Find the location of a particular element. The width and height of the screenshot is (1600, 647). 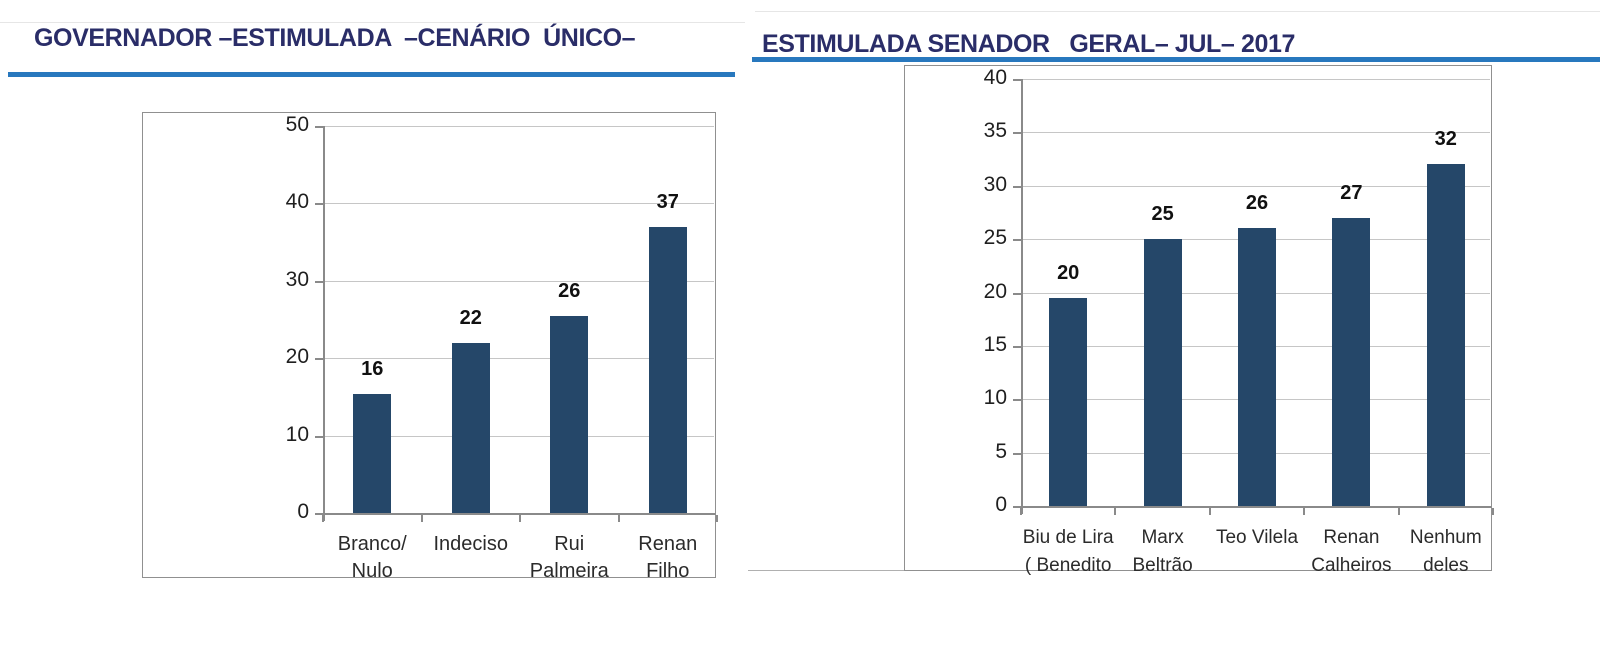

bar-nenhum-deles is located at coordinates (1445, 335).